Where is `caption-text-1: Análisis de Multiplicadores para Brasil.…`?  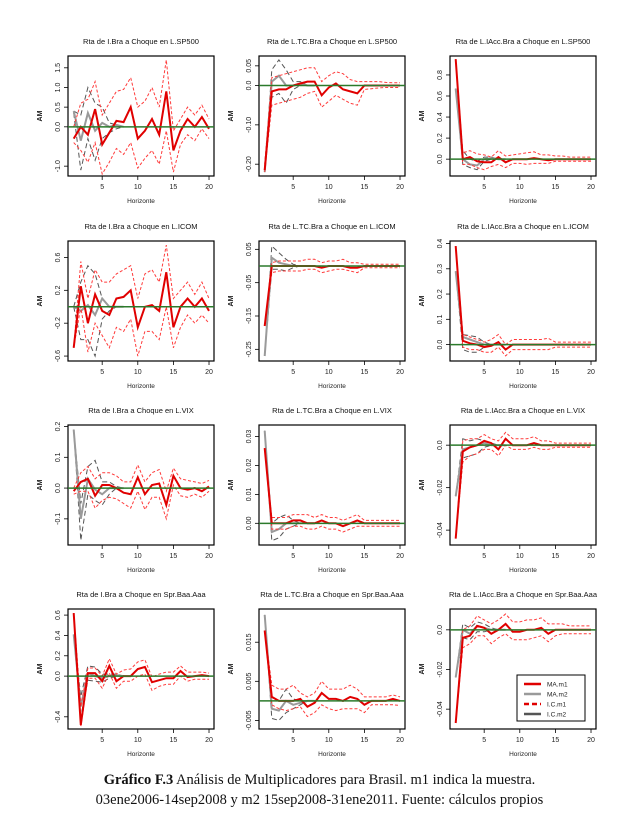
caption-text-1: Análisis de Multiplicadores para Brasil.… is located at coordinates (354, 780).